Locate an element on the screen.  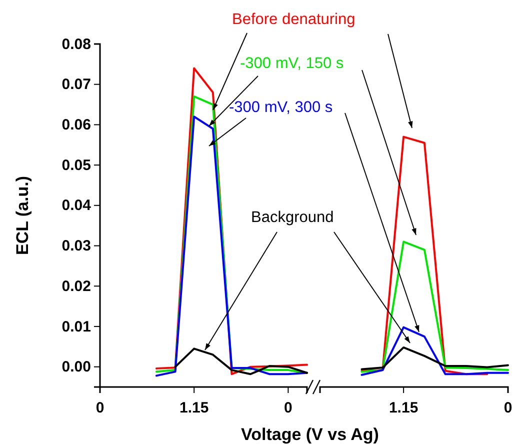
y-tick-label: 0.03 is located at coordinates (76, 246).